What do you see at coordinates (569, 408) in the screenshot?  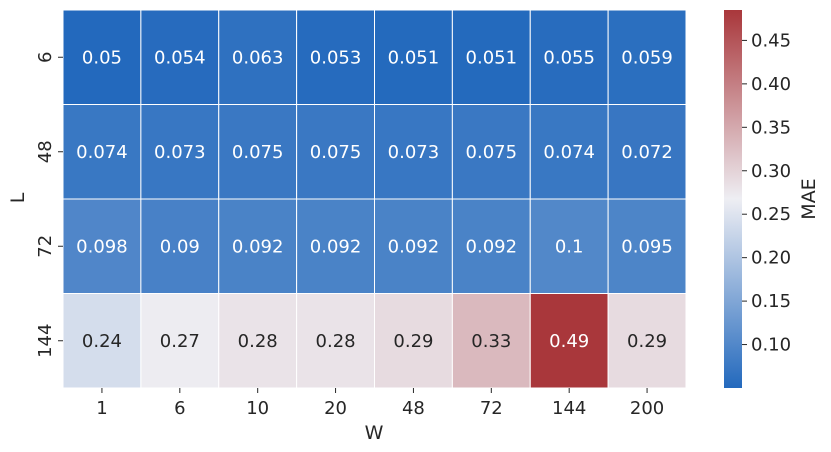 I see `x-tick-label: 144` at bounding box center [569, 408].